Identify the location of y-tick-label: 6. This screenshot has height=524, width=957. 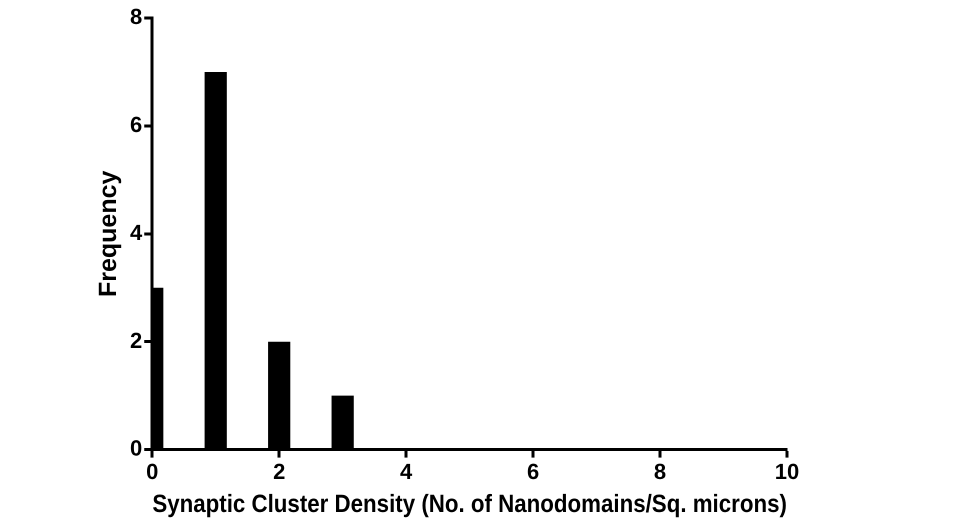
(136, 124).